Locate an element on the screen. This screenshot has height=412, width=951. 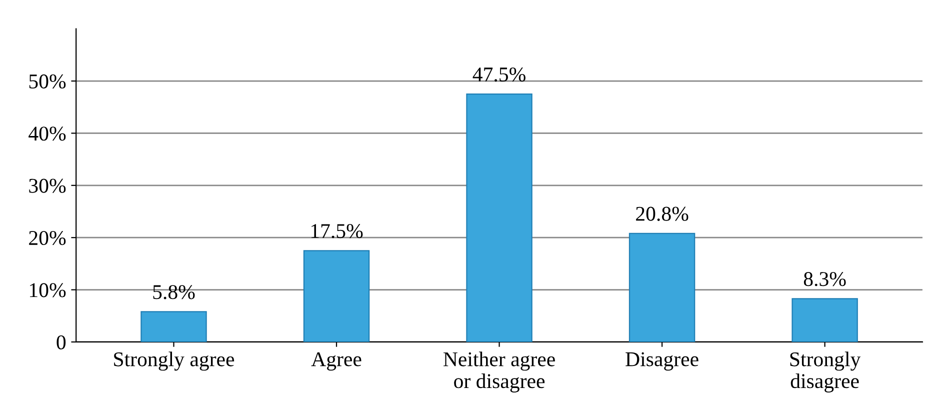
y-tick-label: 0 is located at coordinates (61, 342).